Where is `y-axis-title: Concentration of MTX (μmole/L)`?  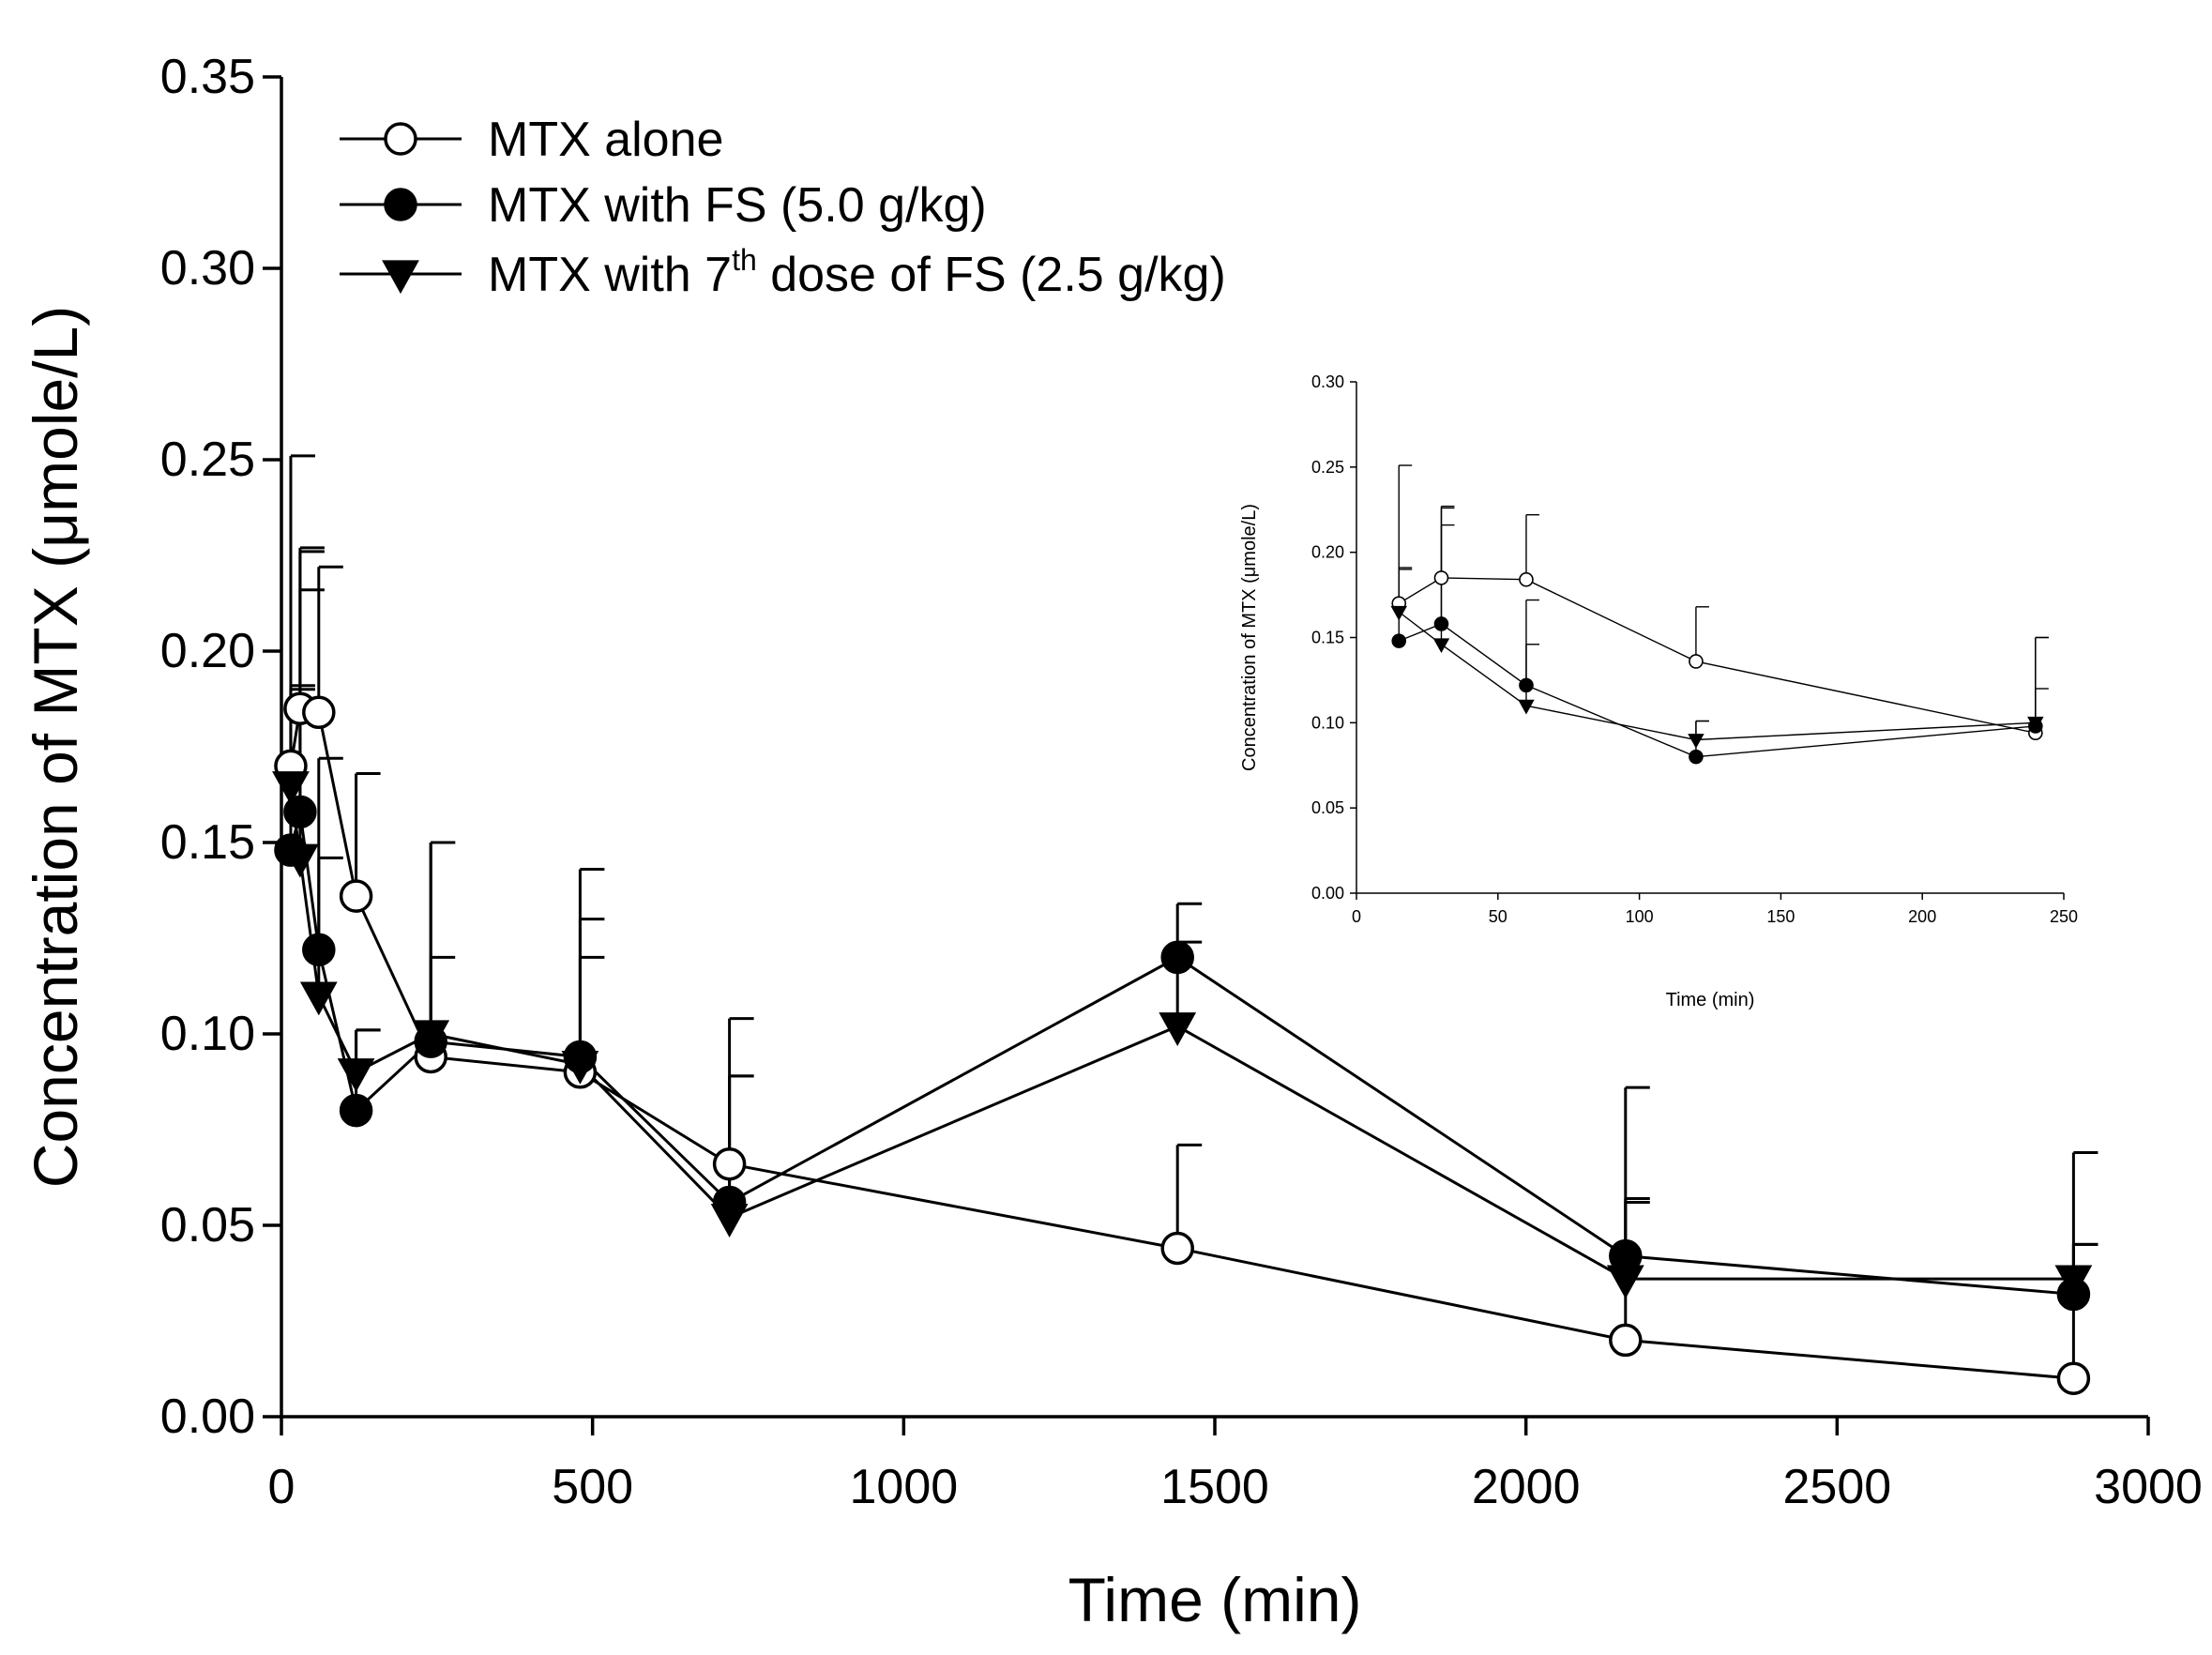 y-axis-title: Concentration of MTX (μmole/L) is located at coordinates (55, 747).